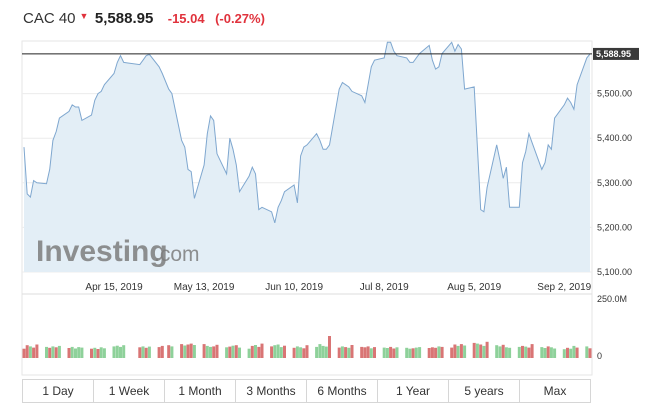 This screenshot has height=407, width=667. I want to click on volume-zero-label: 0, so click(599, 356).